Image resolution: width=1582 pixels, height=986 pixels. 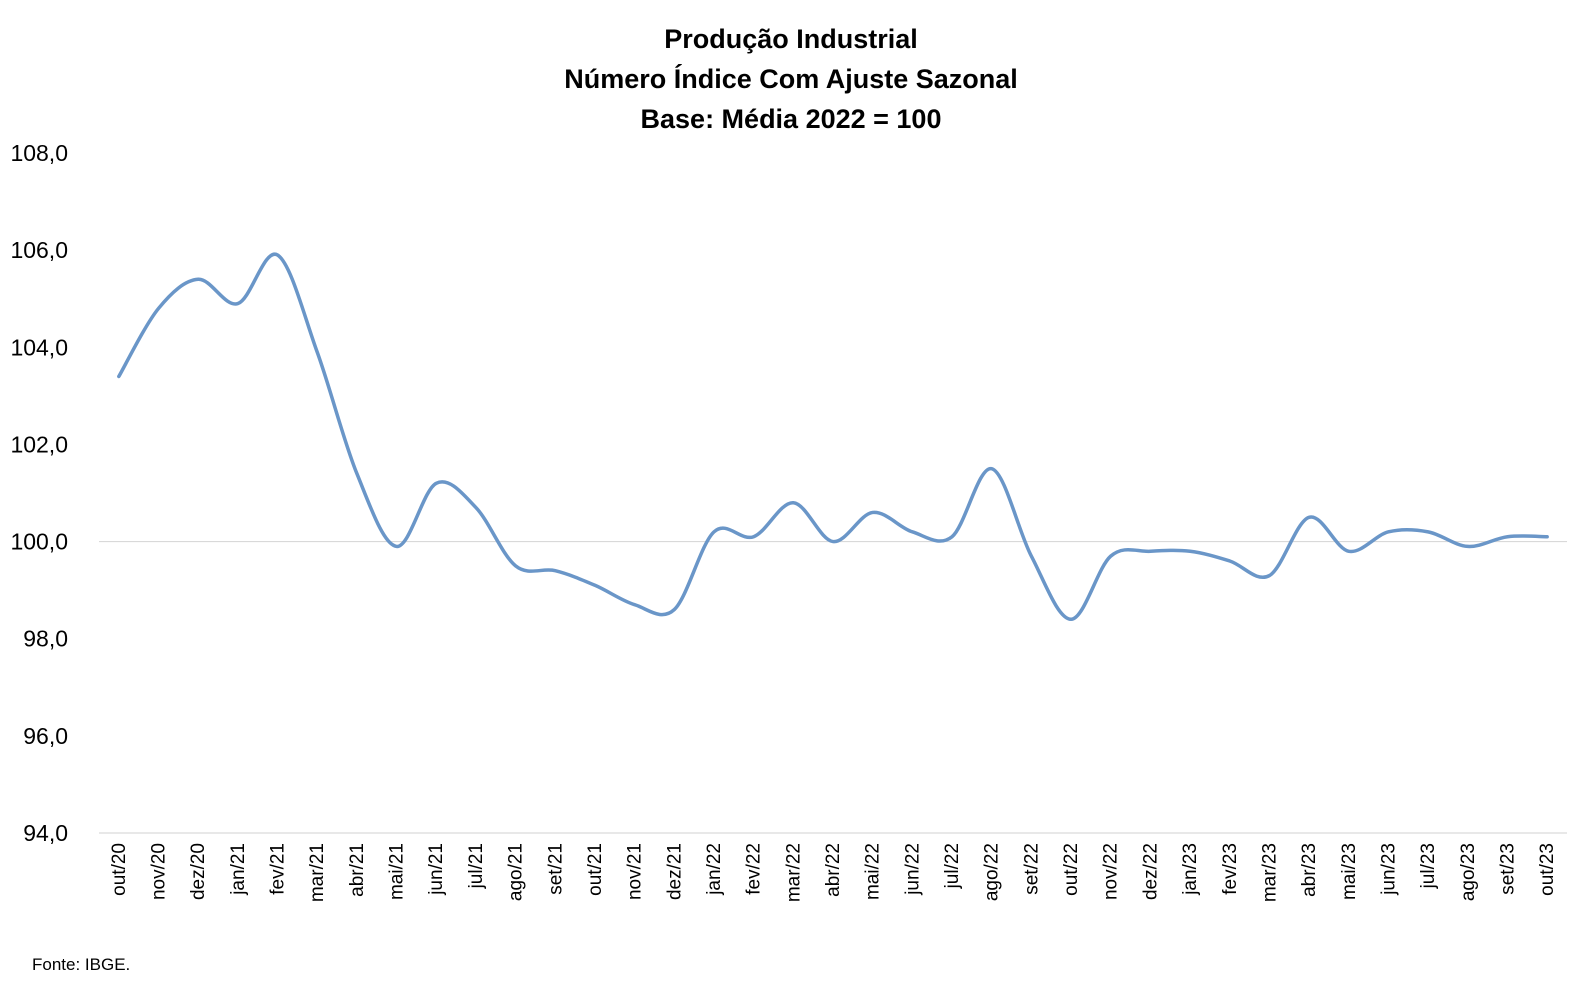 I want to click on y-tick-label: 94,0, so click(x=45, y=833).